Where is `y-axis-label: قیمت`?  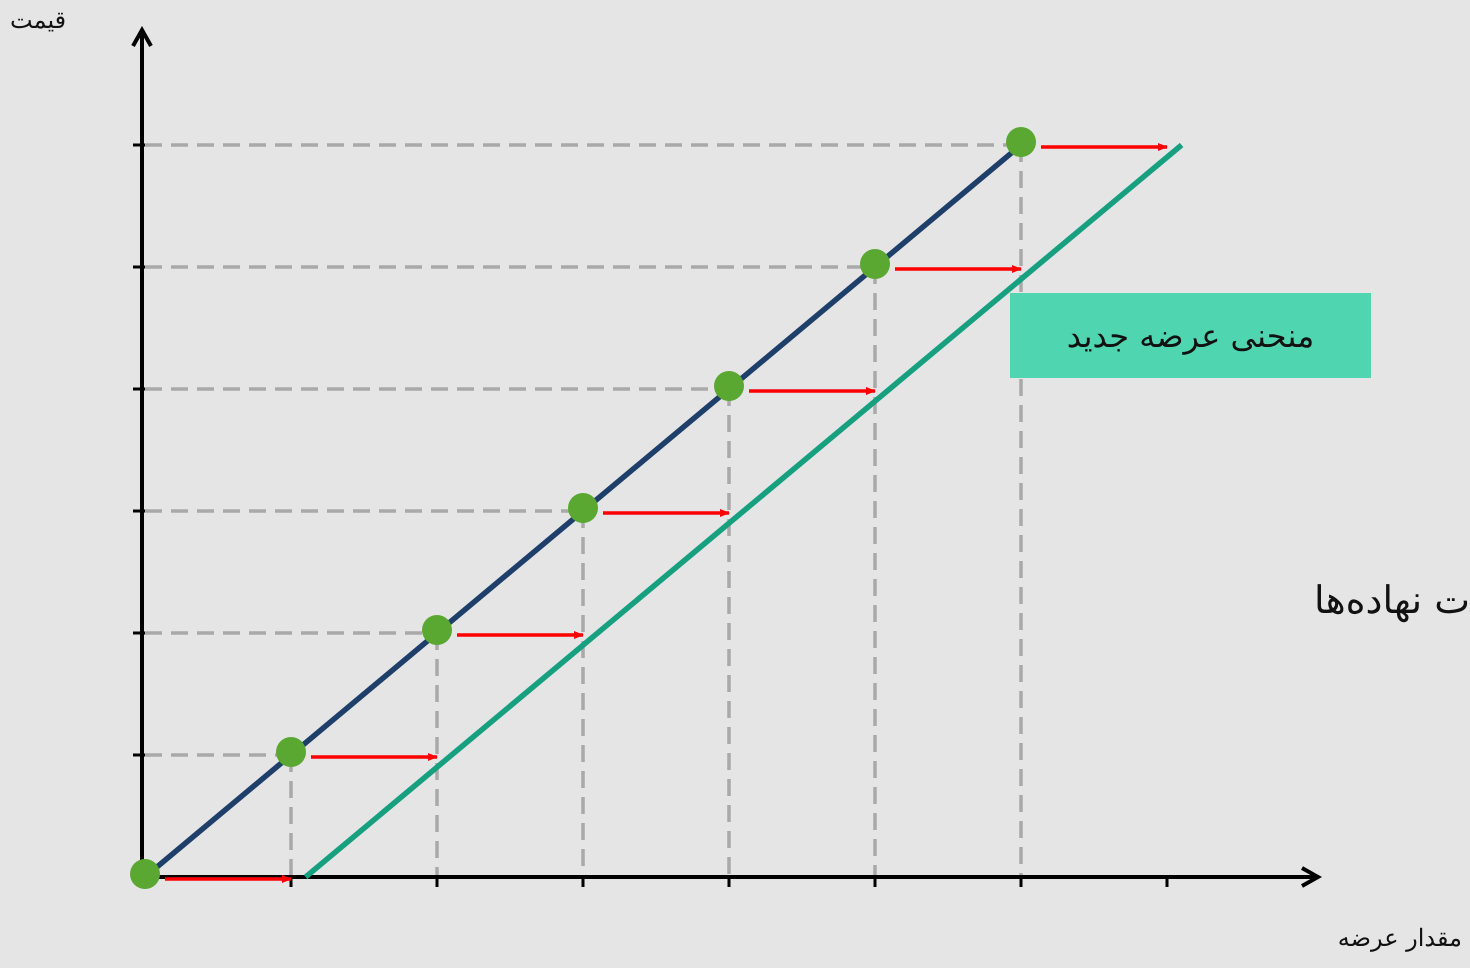
y-axis-label: قیمت is located at coordinates (38, 20).